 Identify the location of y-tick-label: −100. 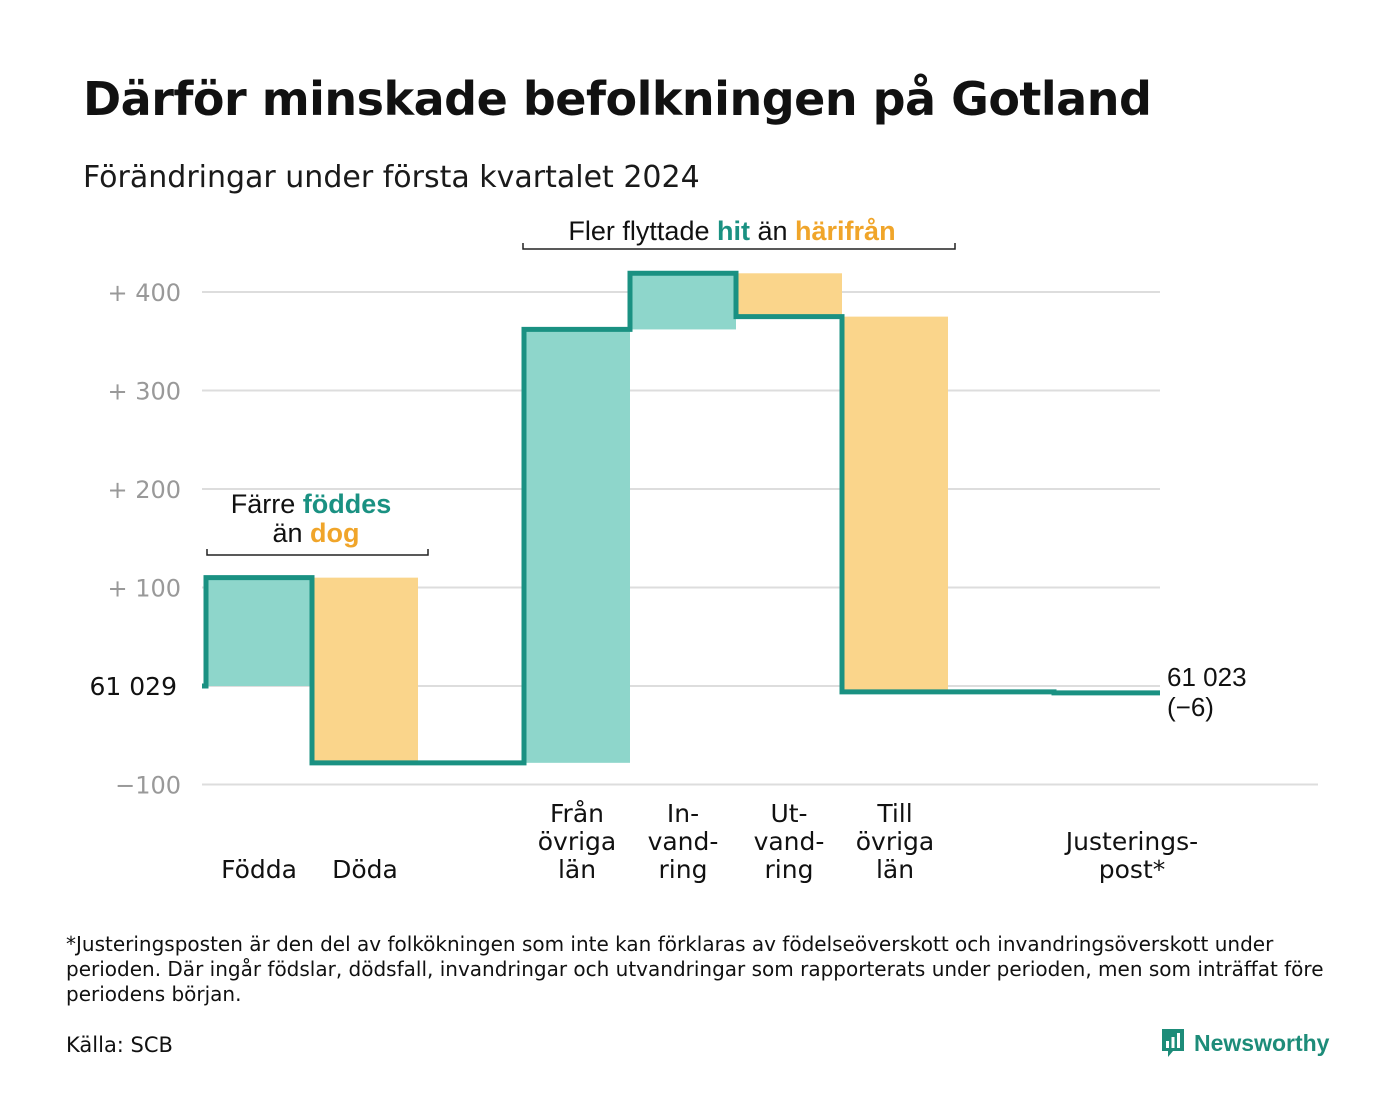
(148, 786).